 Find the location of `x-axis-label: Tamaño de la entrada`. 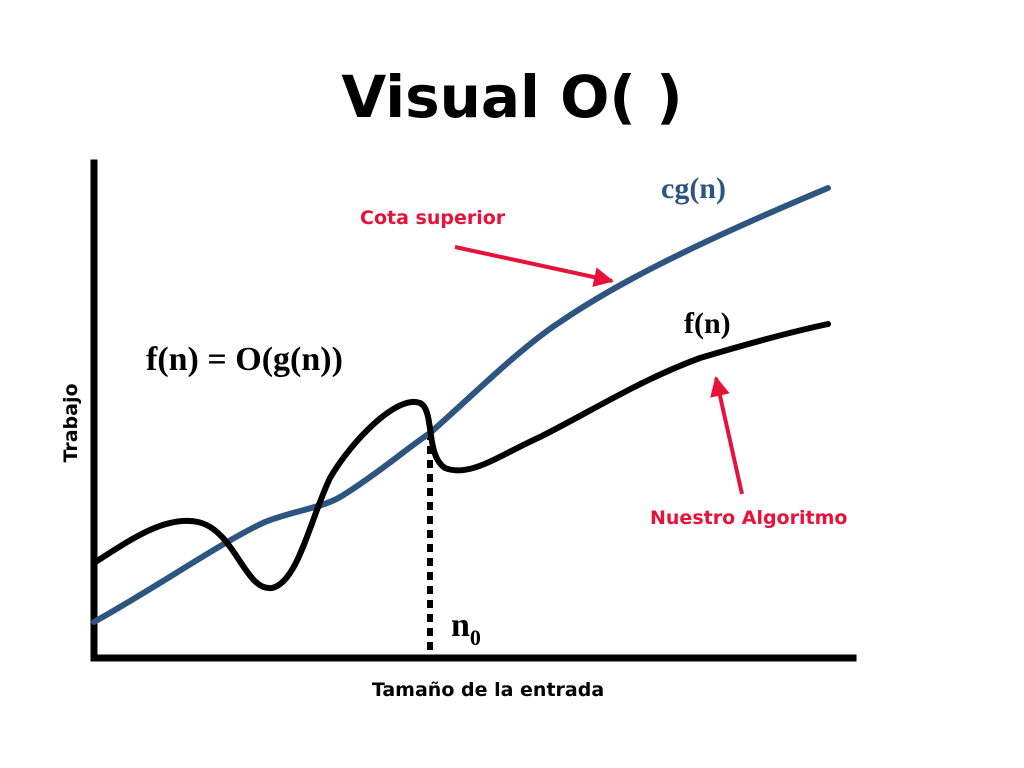

x-axis-label: Tamaño de la entrada is located at coordinates (488, 690).